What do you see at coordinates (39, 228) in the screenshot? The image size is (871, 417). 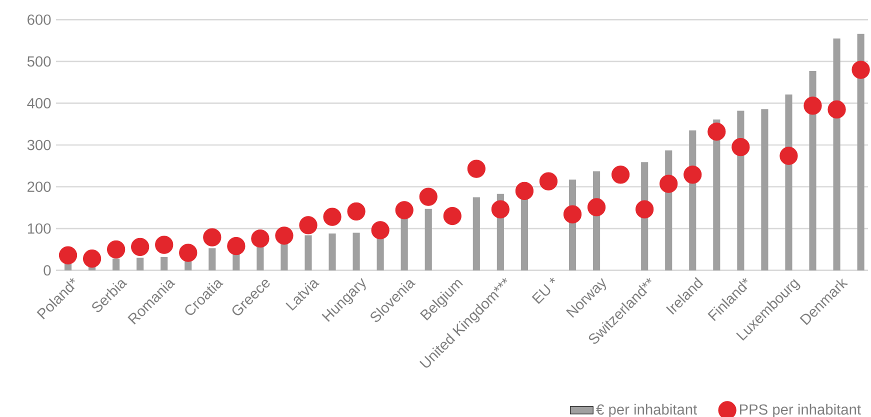 I see `y-tick-label: 100` at bounding box center [39, 228].